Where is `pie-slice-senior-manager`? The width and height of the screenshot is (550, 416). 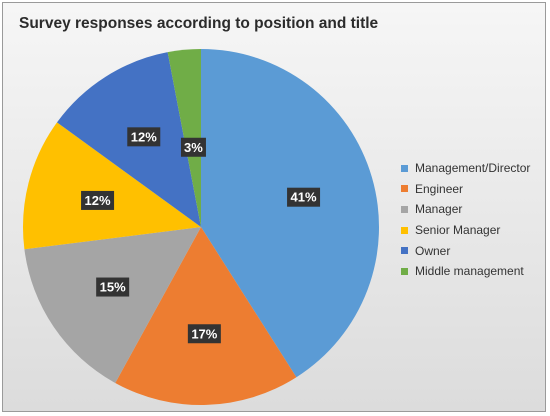 pie-slice-senior-manager is located at coordinates (112, 186).